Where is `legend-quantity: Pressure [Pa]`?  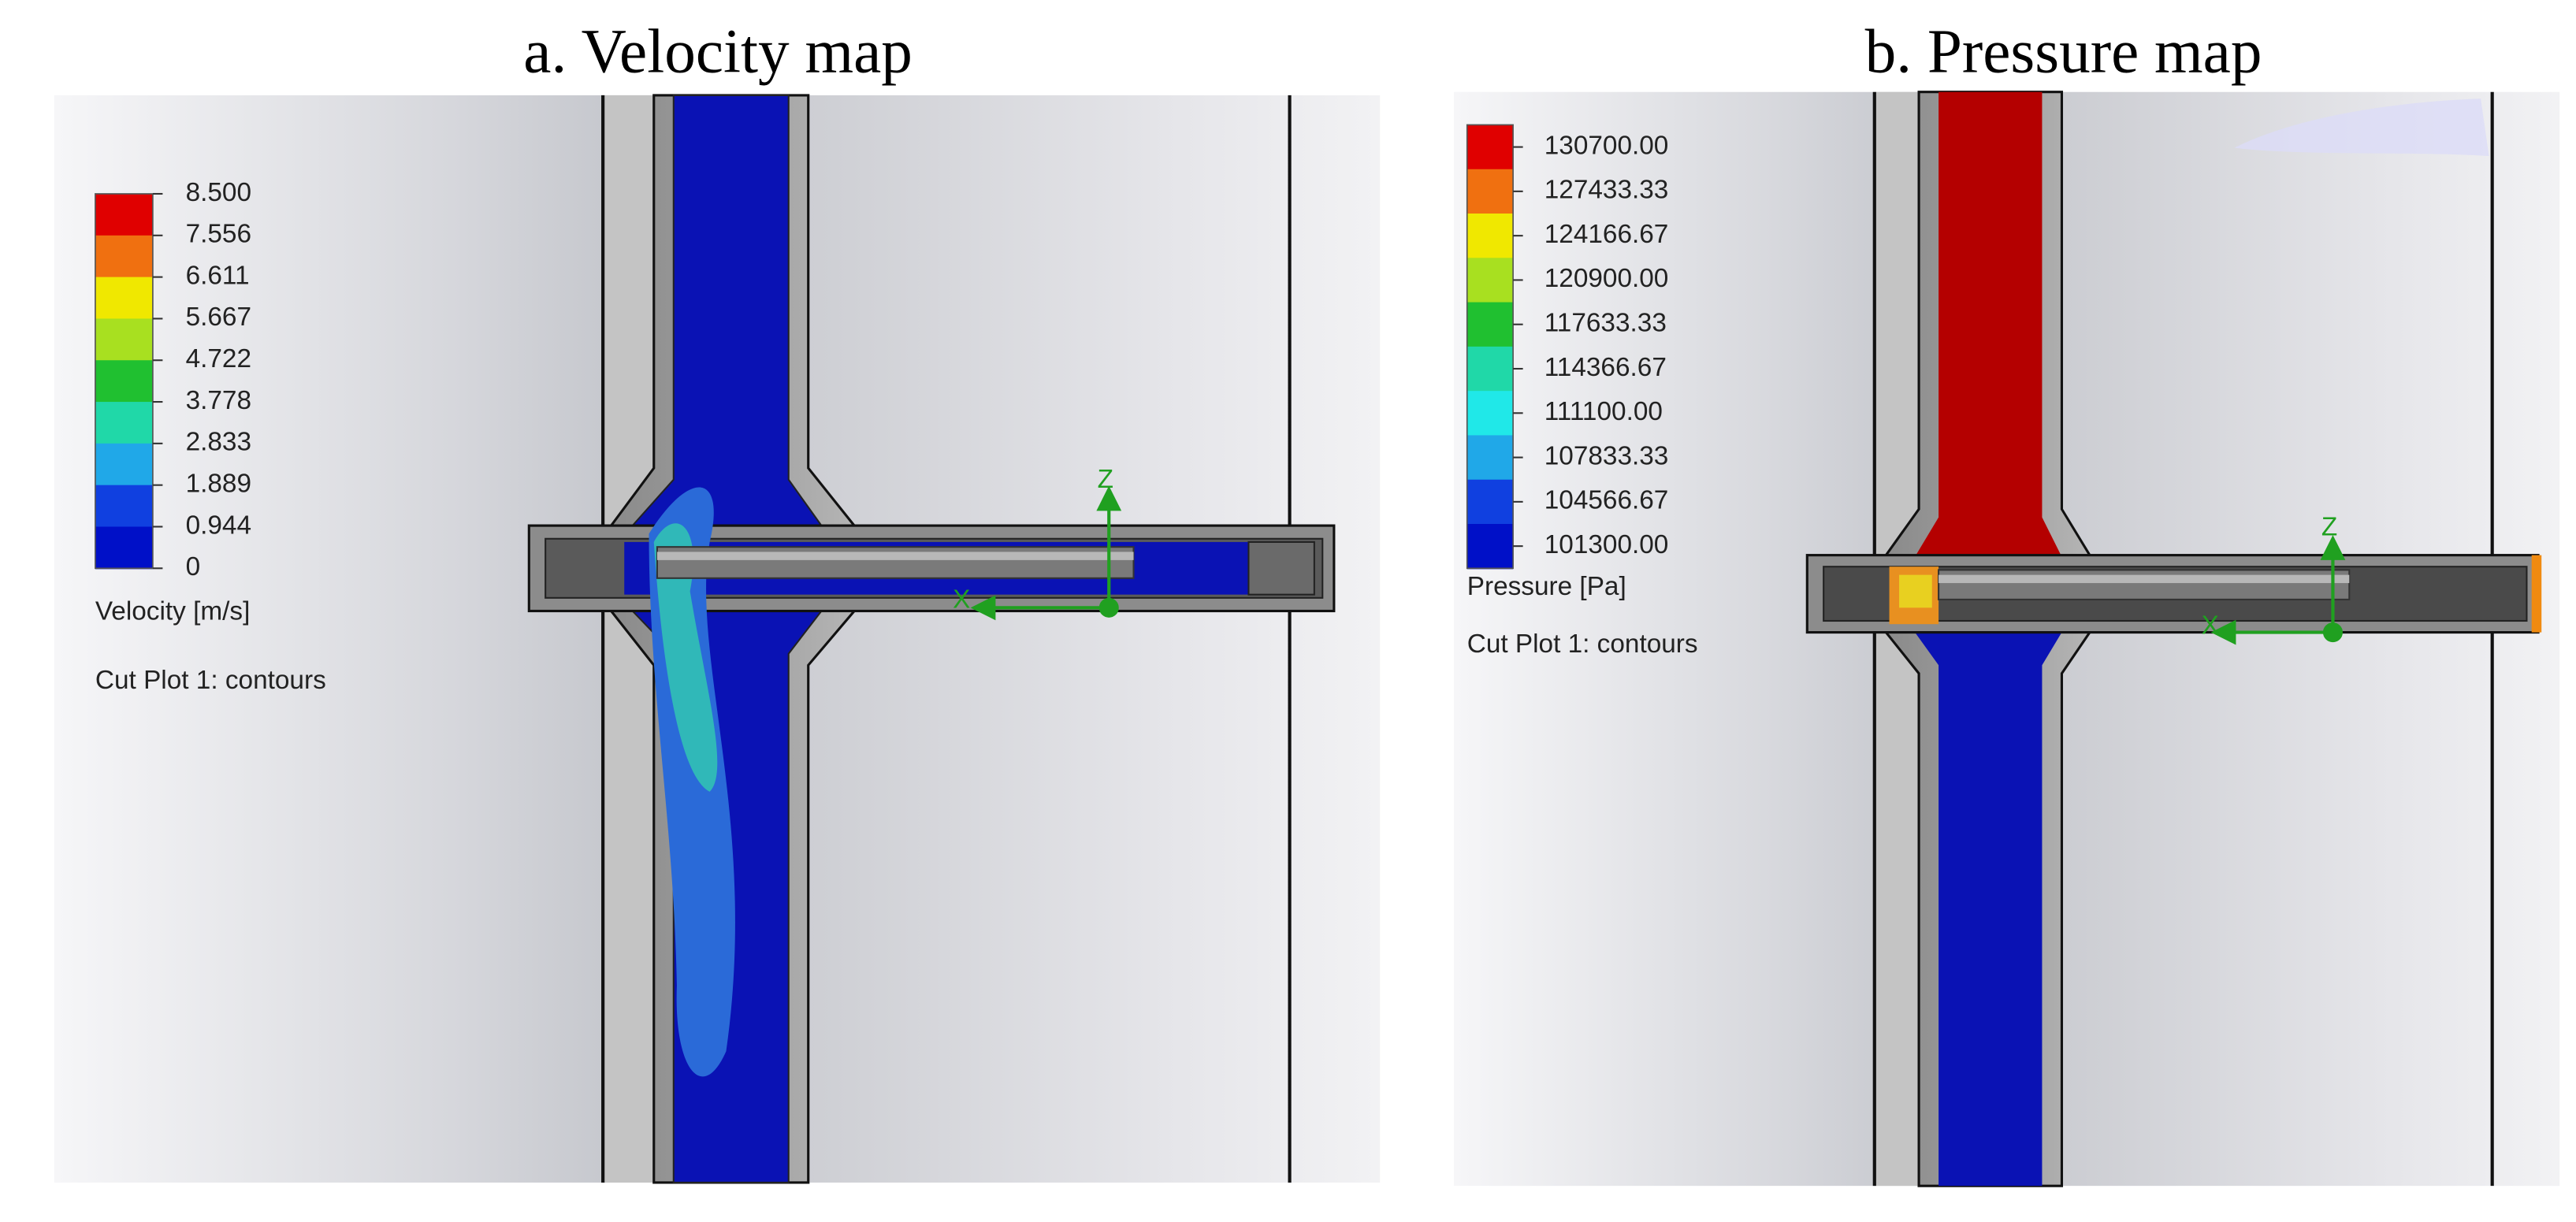 legend-quantity: Pressure [Pa] is located at coordinates (1546, 586).